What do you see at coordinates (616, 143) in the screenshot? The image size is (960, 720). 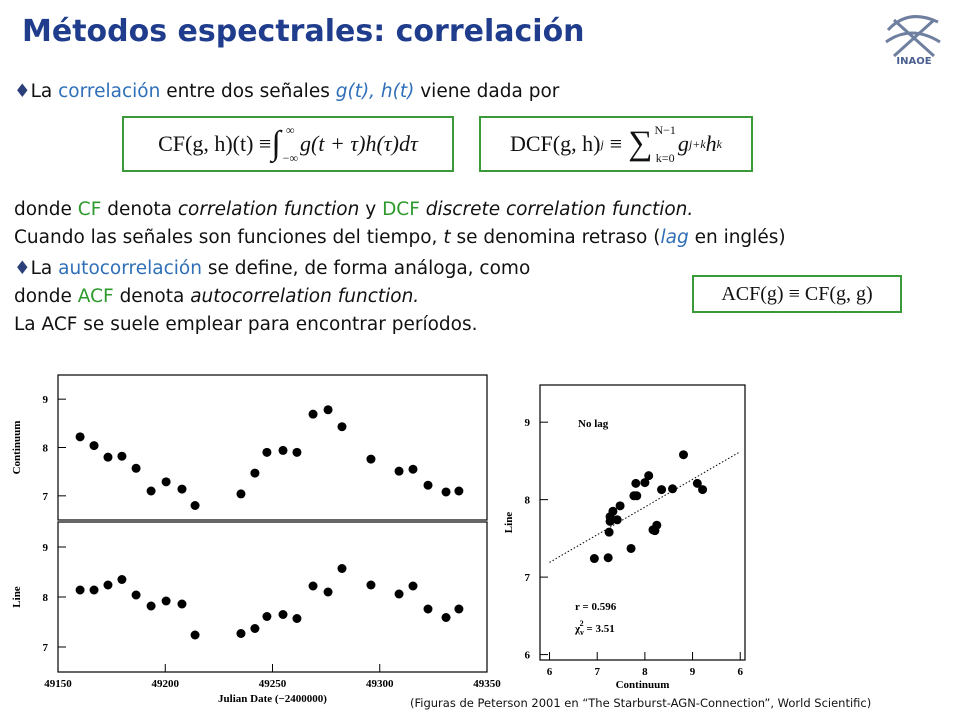 I see `formula-text: ≡` at bounding box center [616, 143].